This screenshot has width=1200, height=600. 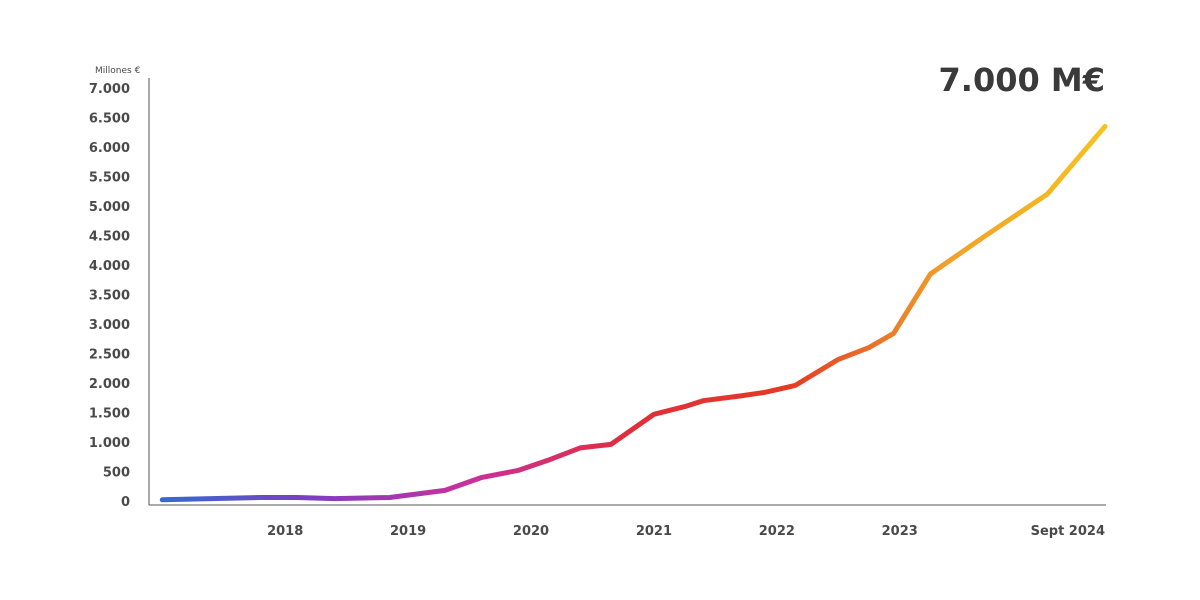 I want to click on headline-total: 7.000 M€, so click(x=1022, y=80).